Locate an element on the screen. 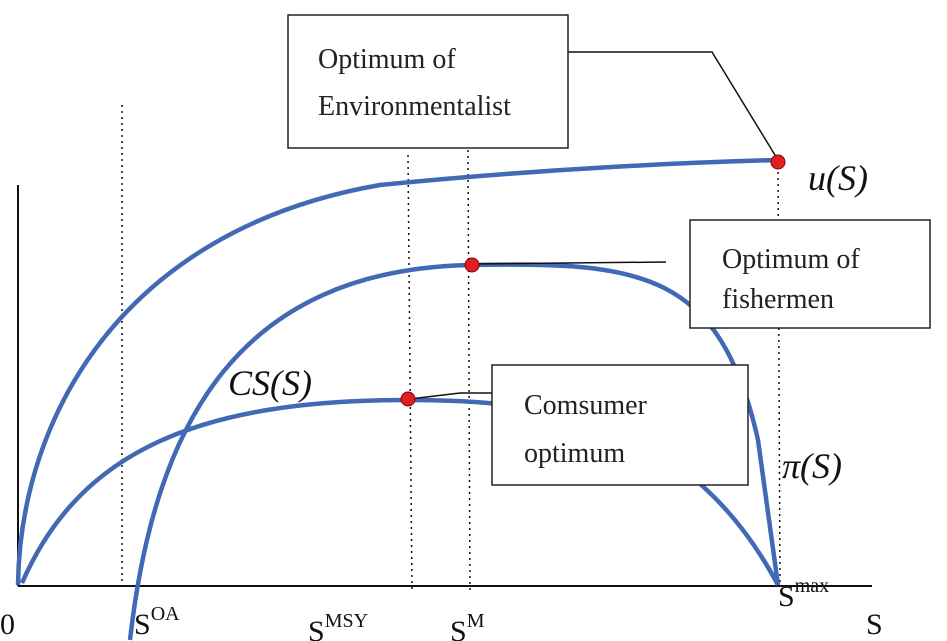 This screenshot has width=947, height=641. curve-label: π(S) is located at coordinates (812, 466).